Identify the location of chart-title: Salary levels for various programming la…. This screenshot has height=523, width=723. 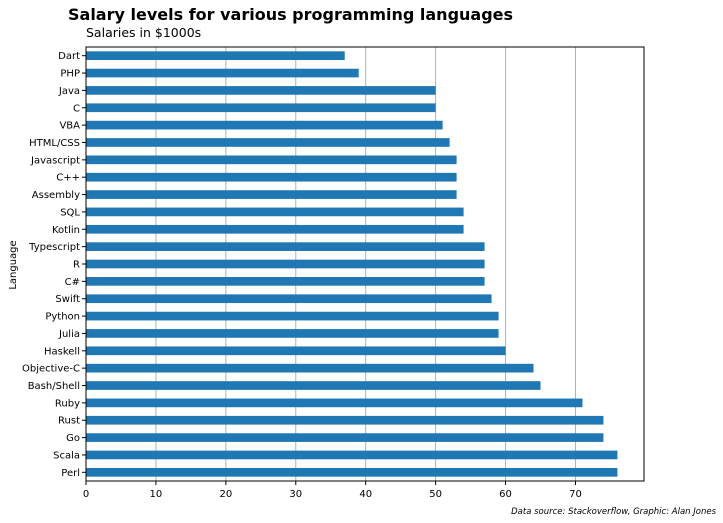
(290, 14).